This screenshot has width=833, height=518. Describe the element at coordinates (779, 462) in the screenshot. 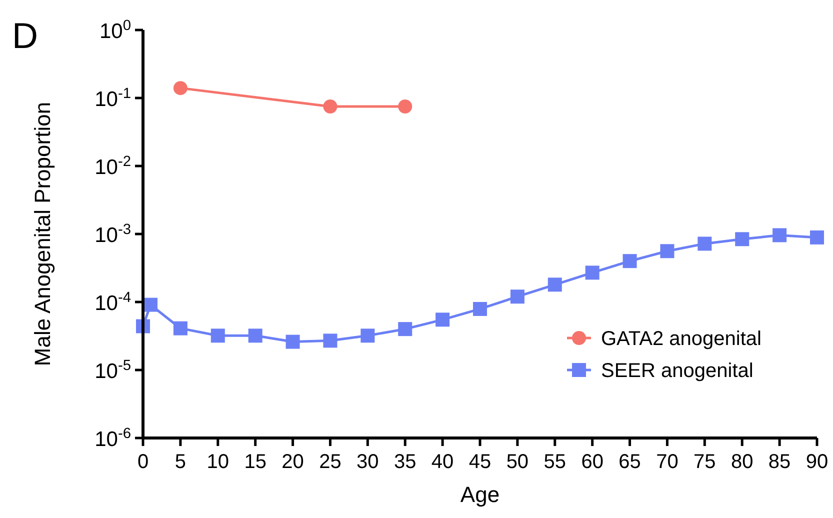

I see `x-tick-label: 85` at that location.